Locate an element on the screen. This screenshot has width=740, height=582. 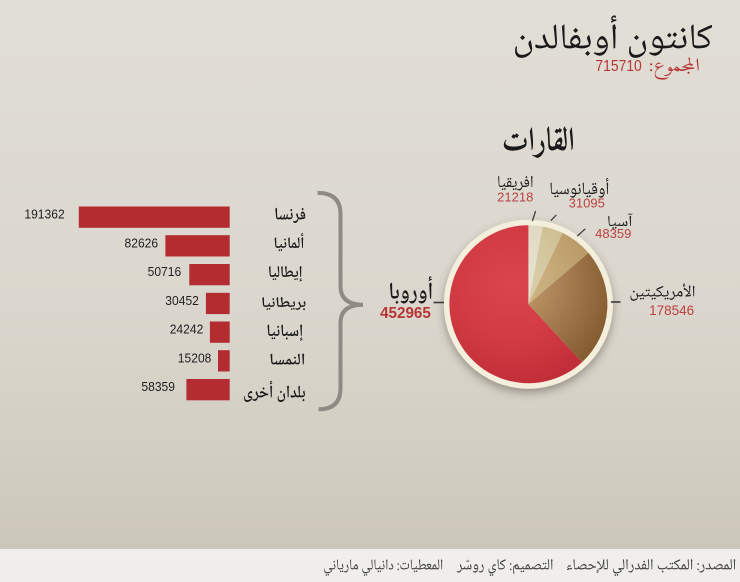
svg-text: 31095 is located at coordinates (587, 203).